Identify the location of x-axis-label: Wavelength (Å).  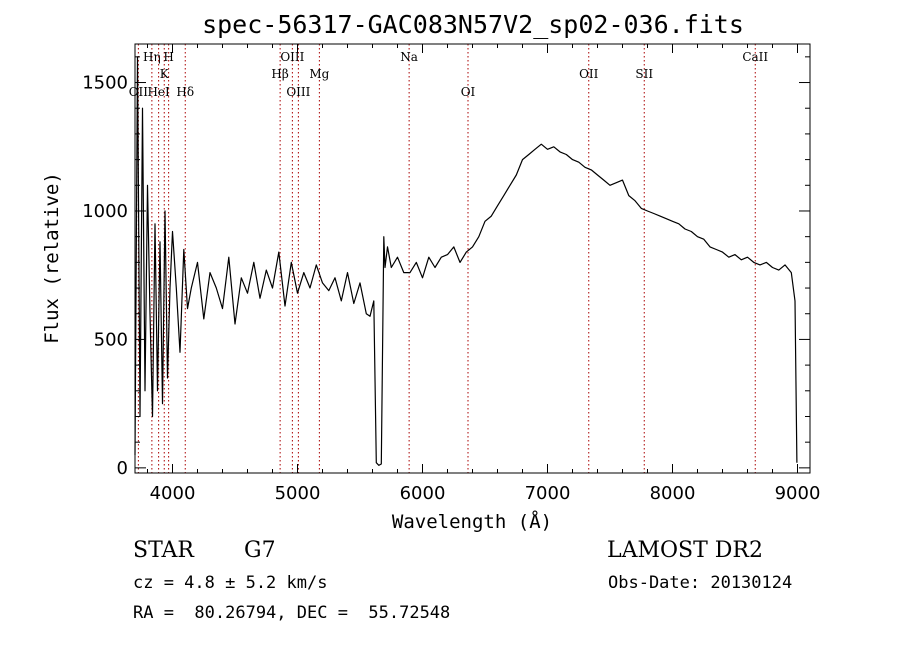
(472, 521).